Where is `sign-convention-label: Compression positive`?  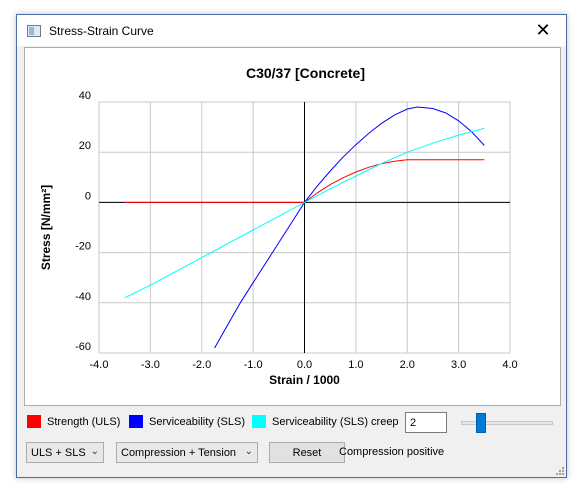
sign-convention-label: Compression positive is located at coordinates (392, 452).